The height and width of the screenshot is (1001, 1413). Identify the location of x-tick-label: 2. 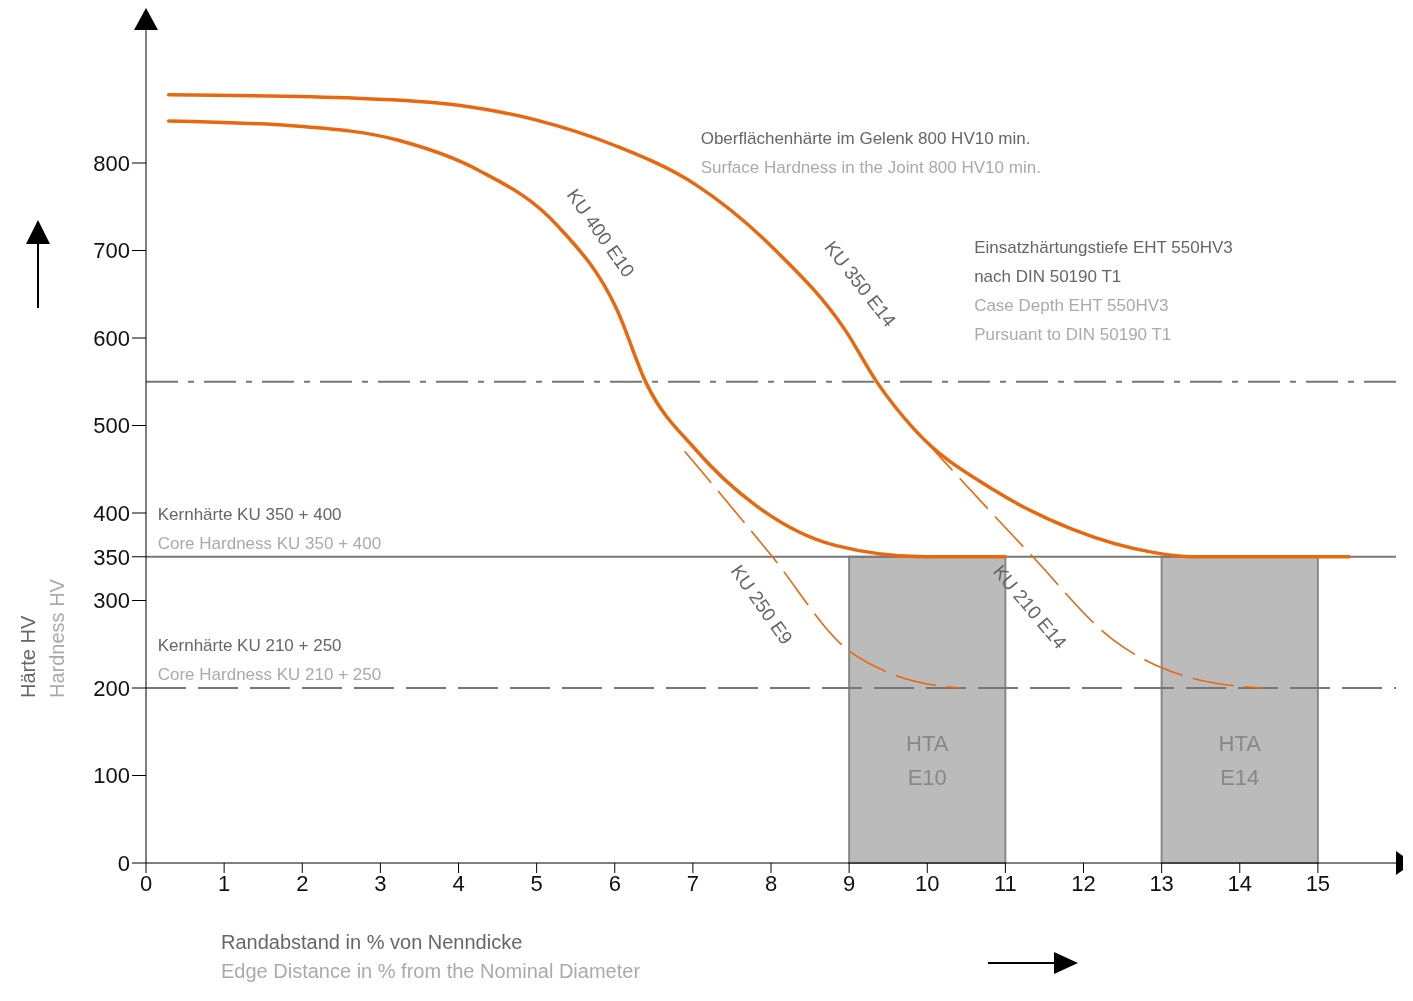
(302, 883).